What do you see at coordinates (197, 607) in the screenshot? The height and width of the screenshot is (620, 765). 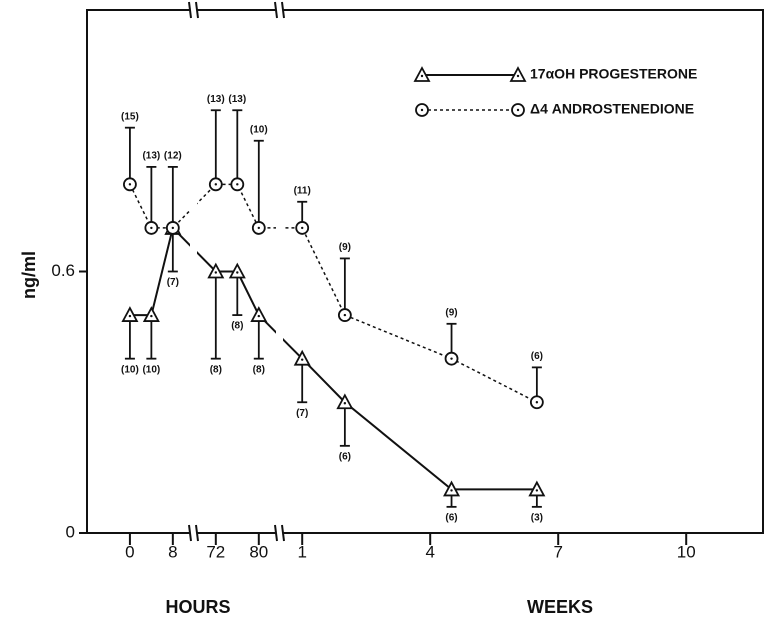 I see `x-axis-title: HOURS` at bounding box center [197, 607].